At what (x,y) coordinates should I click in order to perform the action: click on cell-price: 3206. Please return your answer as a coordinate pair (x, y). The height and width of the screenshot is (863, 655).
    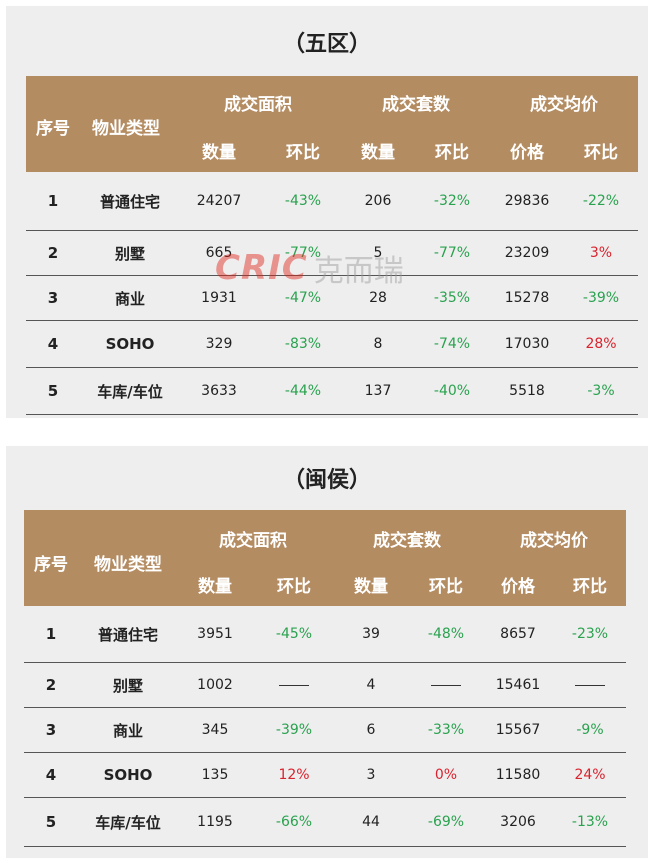
    Looking at the image, I should click on (518, 822).